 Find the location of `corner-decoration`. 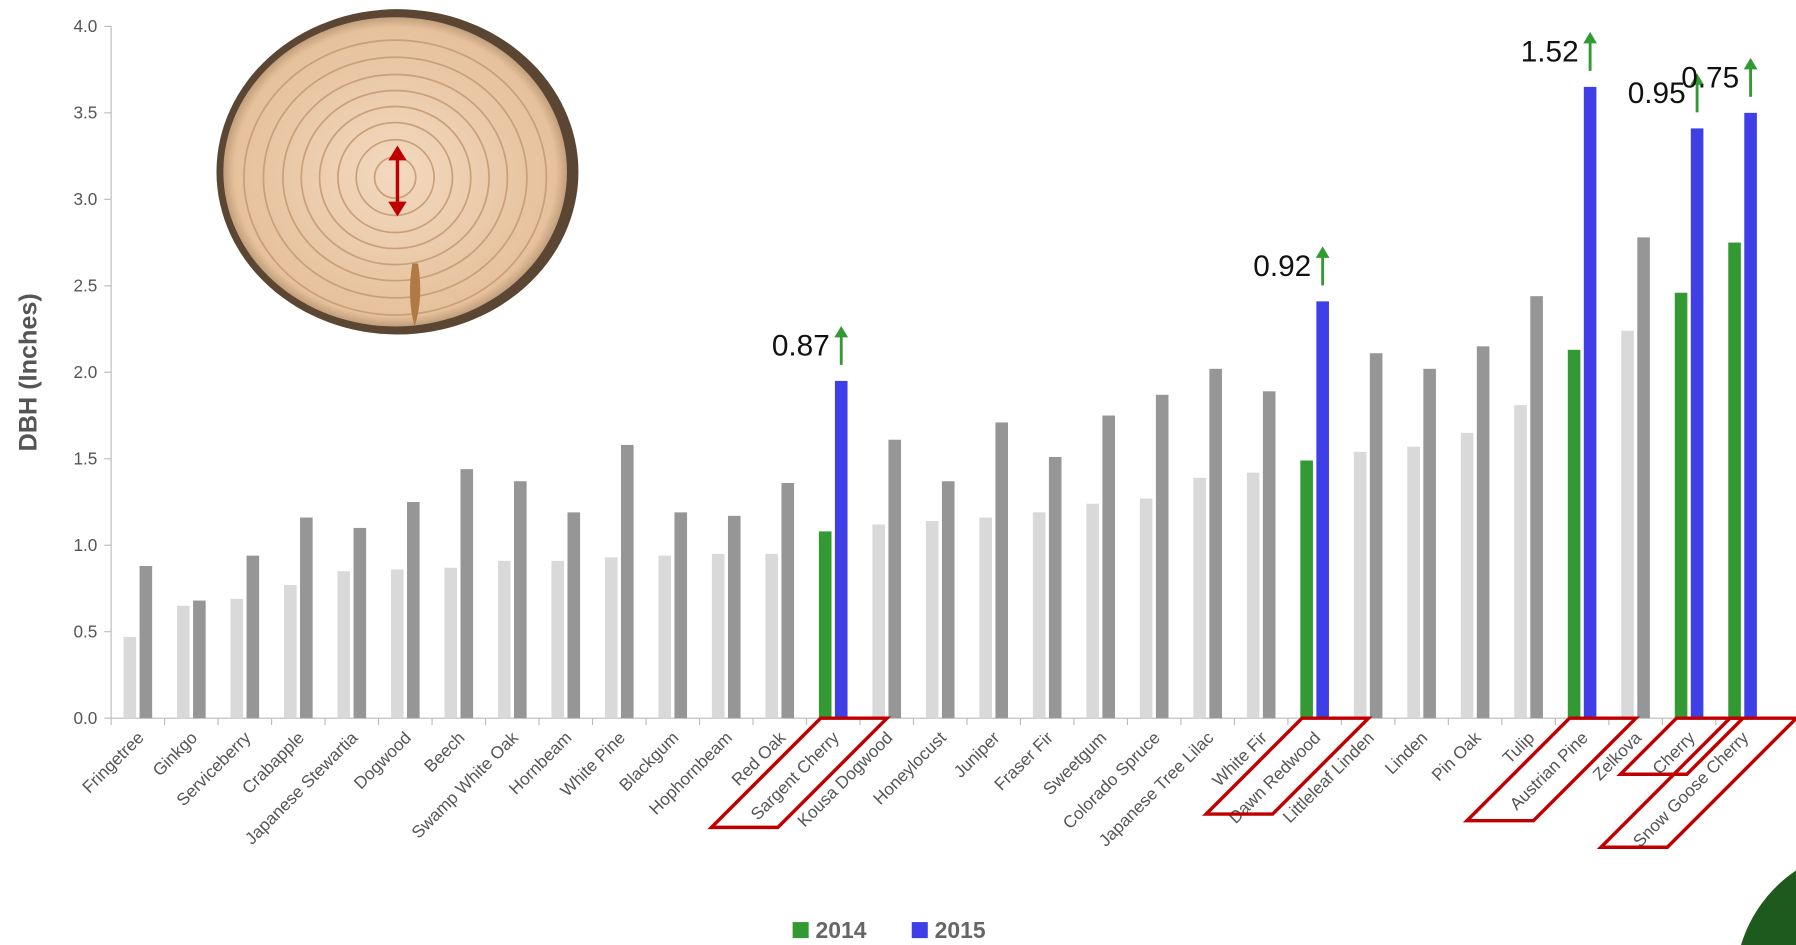

corner-decoration is located at coordinates (1768, 907).